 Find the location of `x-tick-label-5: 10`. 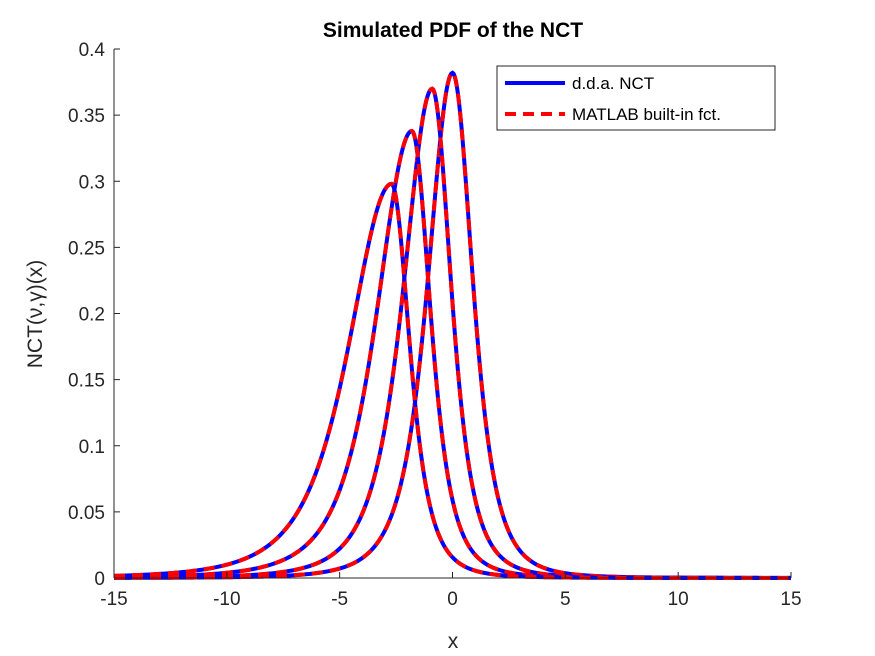

x-tick-label-5: 10 is located at coordinates (678, 599).